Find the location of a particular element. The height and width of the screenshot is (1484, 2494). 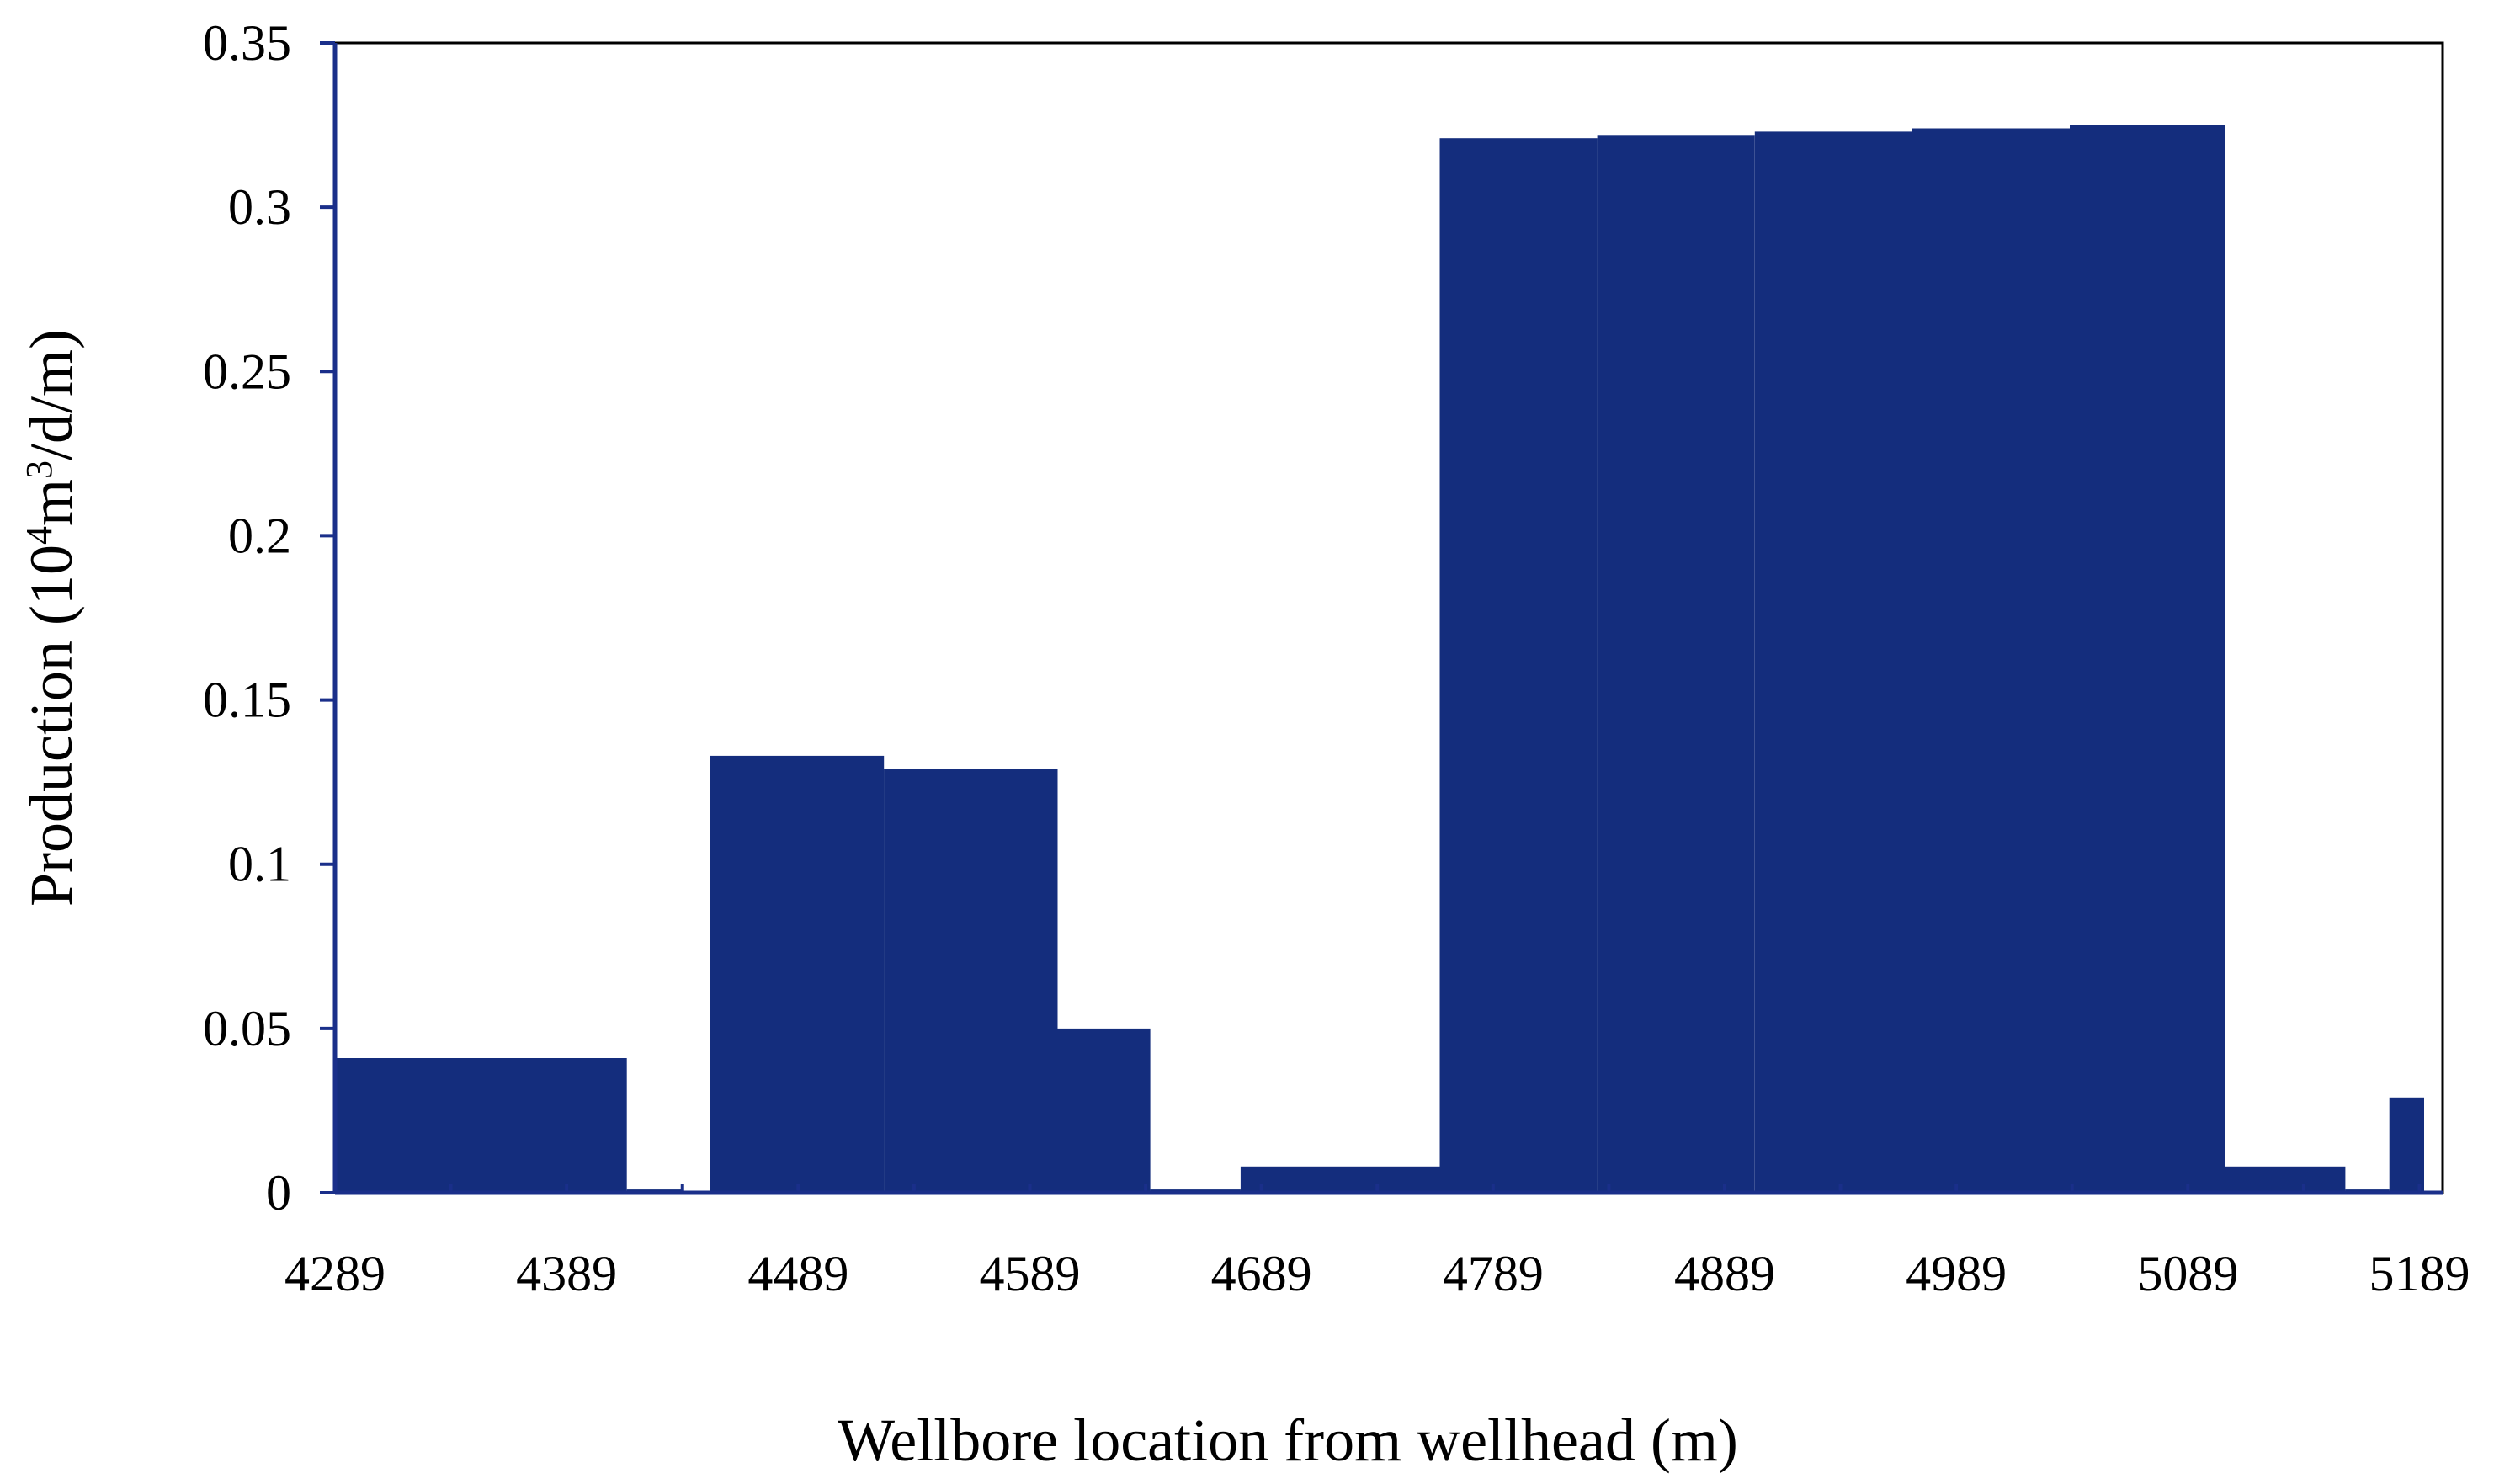

y-tick-label-6: 0.3 is located at coordinates (259, 207).